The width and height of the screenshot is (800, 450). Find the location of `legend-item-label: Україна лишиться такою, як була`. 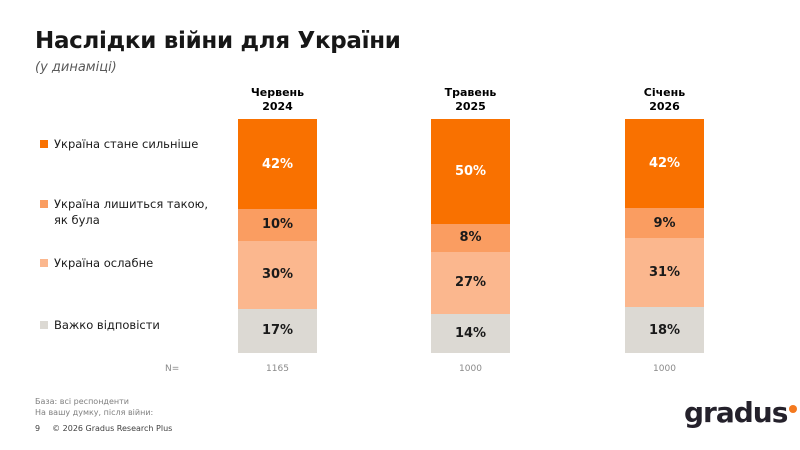

legend-item-label: Україна лишиться такою, як була is located at coordinates (131, 212).